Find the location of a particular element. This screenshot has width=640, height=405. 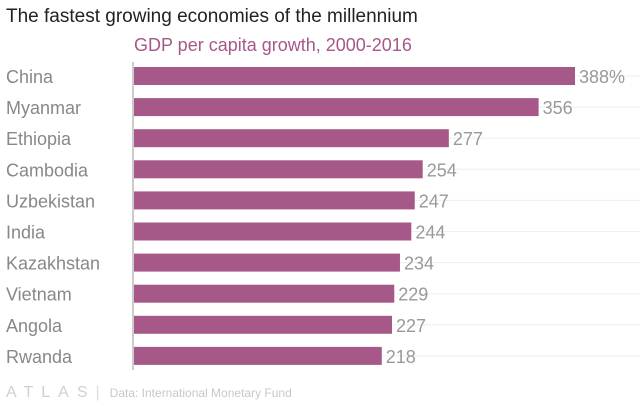

data-label: 227 is located at coordinates (411, 326).